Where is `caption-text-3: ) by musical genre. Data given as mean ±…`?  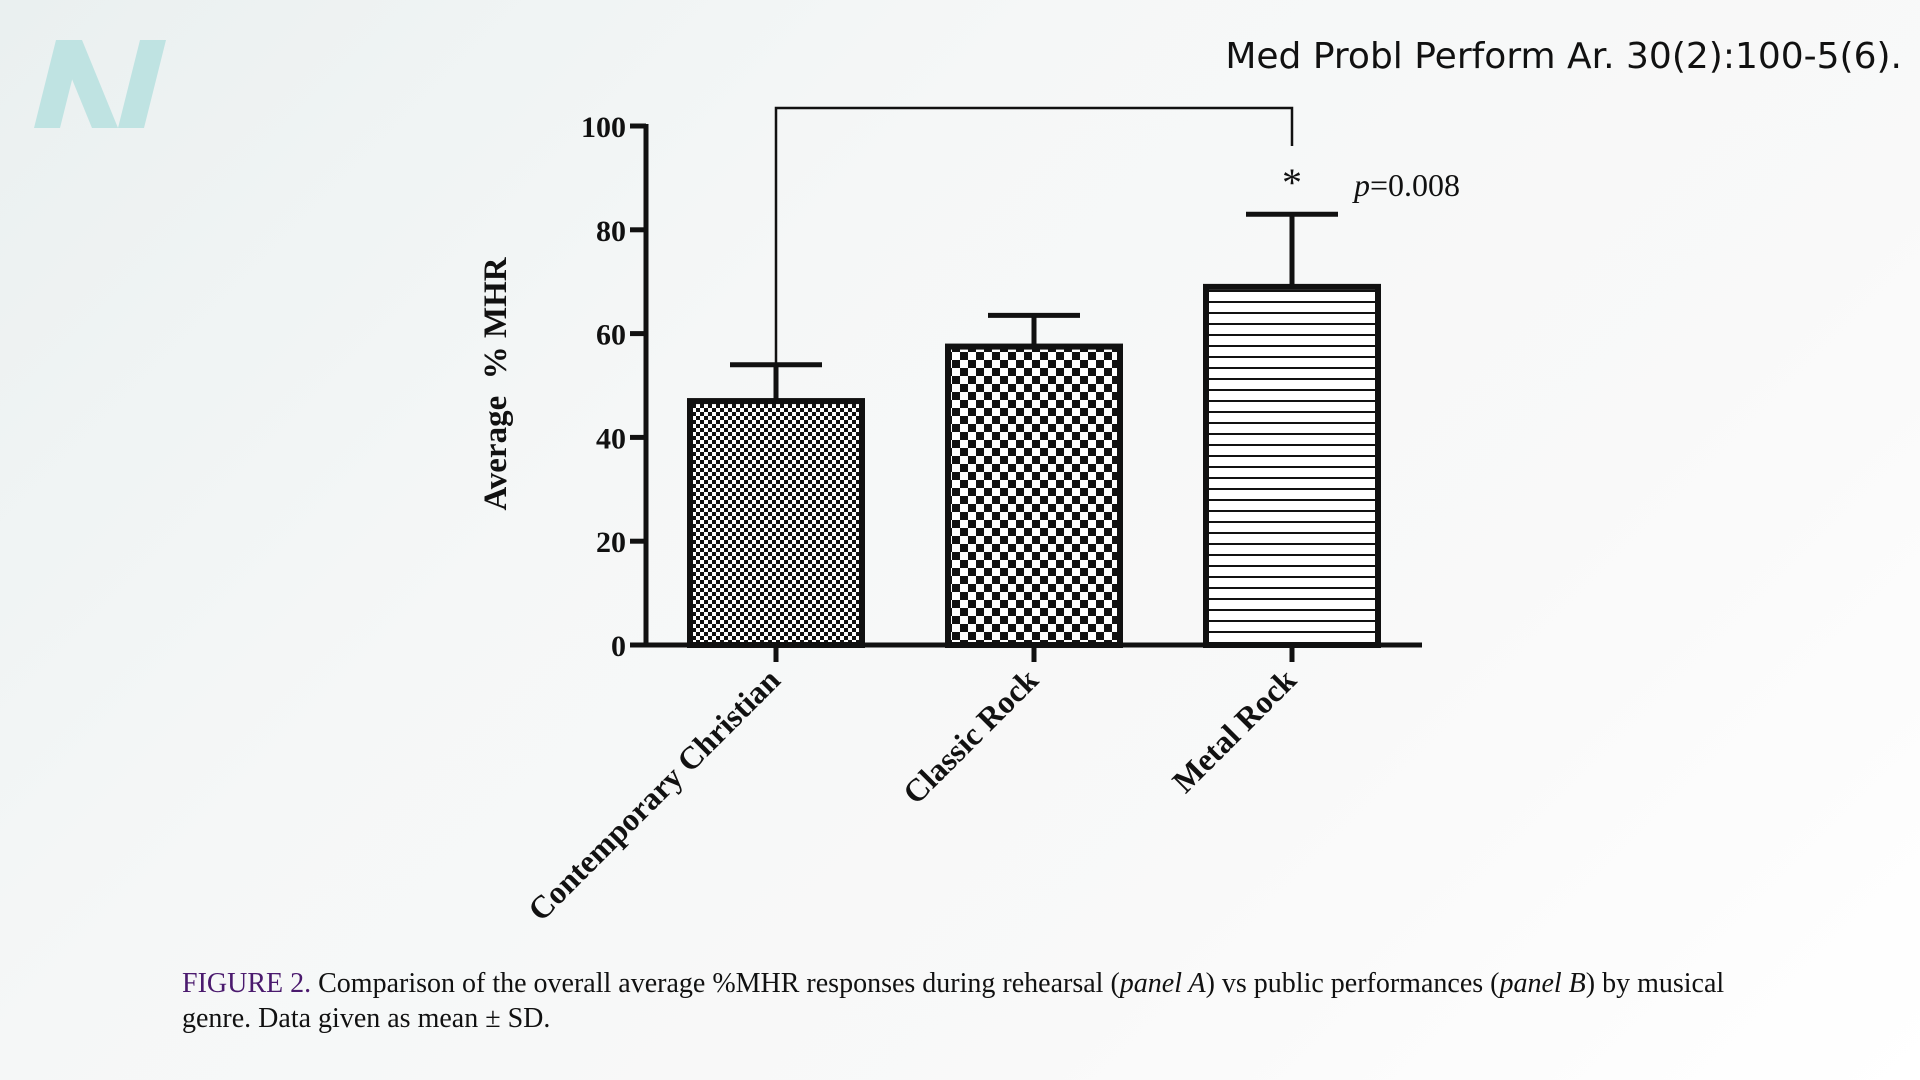 caption-text-3: ) by musical genre. Data given as mean ±… is located at coordinates (953, 1001).